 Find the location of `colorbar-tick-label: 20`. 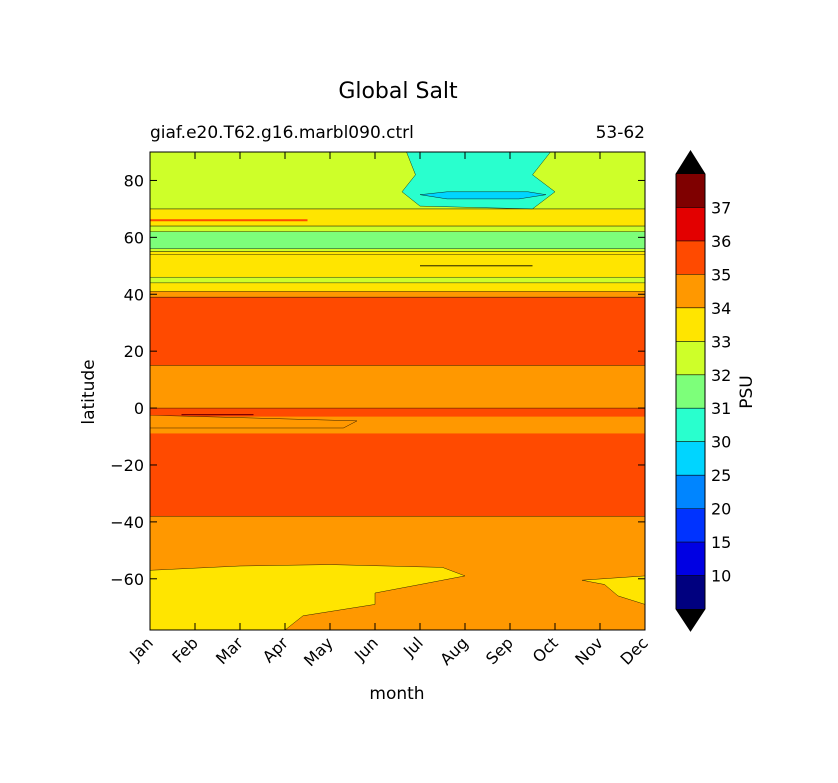

colorbar-tick-label: 20 is located at coordinates (721, 509).